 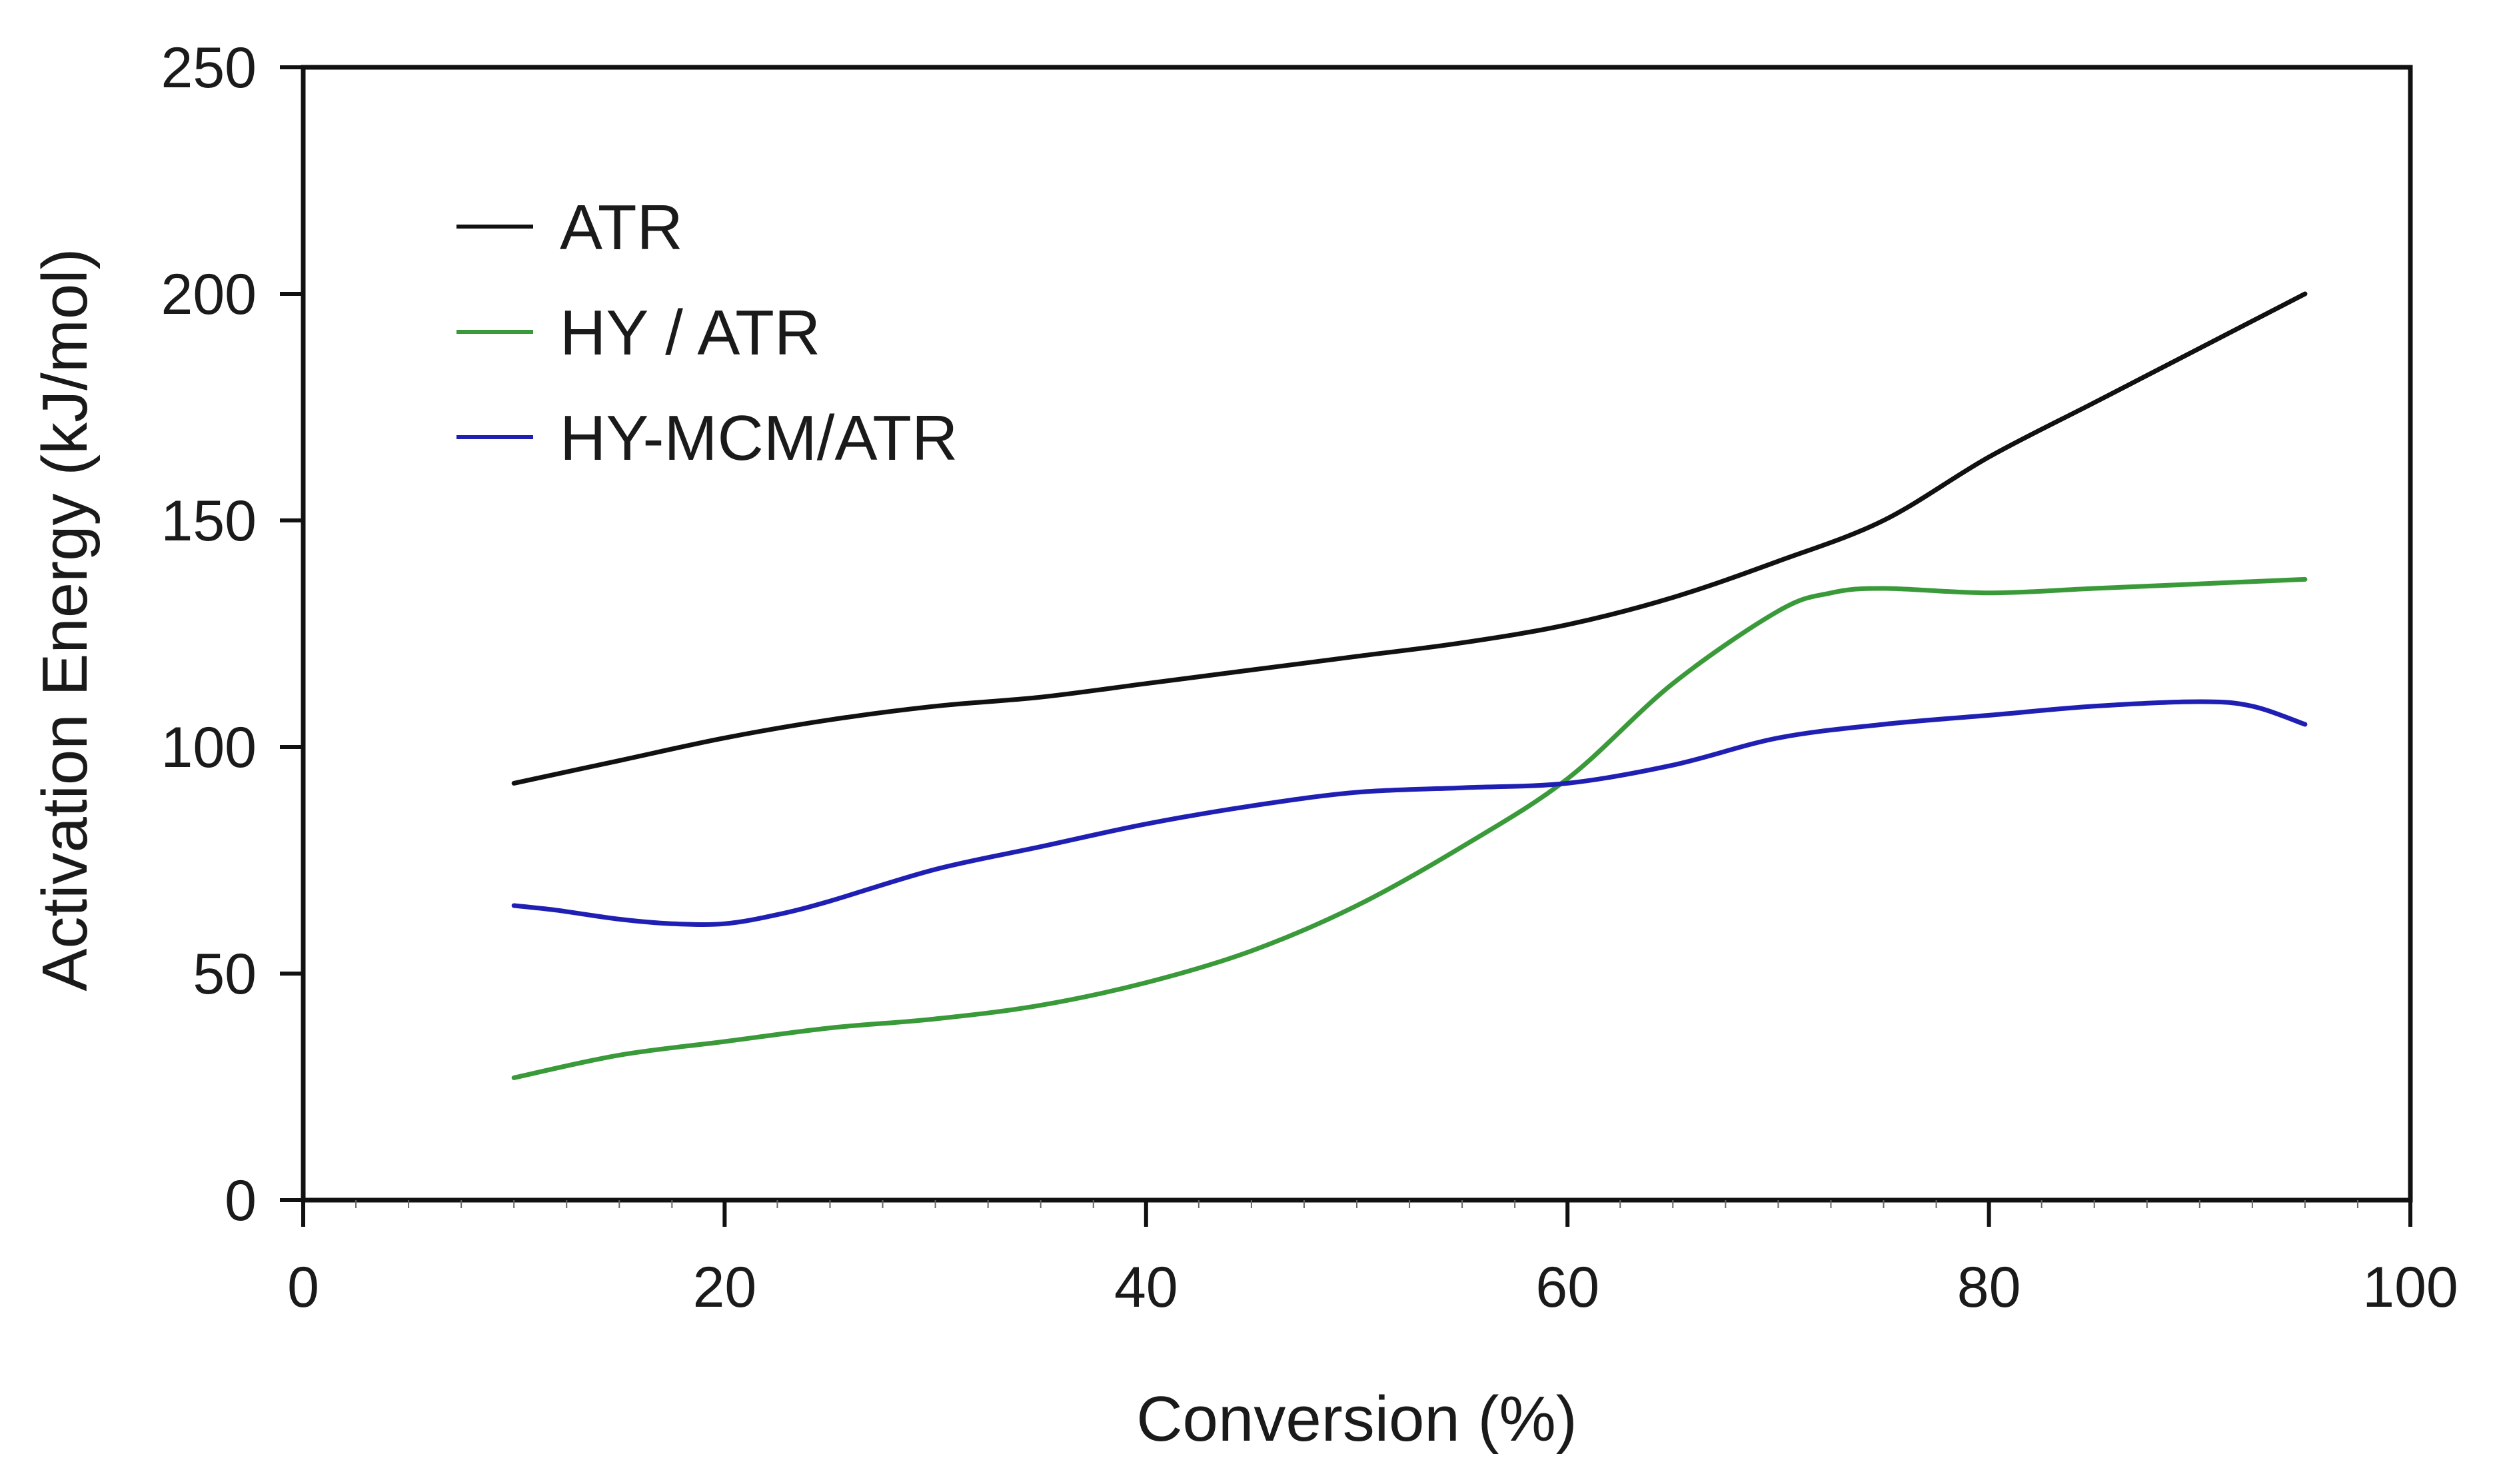 I want to click on legend: ATR HY / ATR HY-MCM/ATR, so click(x=707, y=333).